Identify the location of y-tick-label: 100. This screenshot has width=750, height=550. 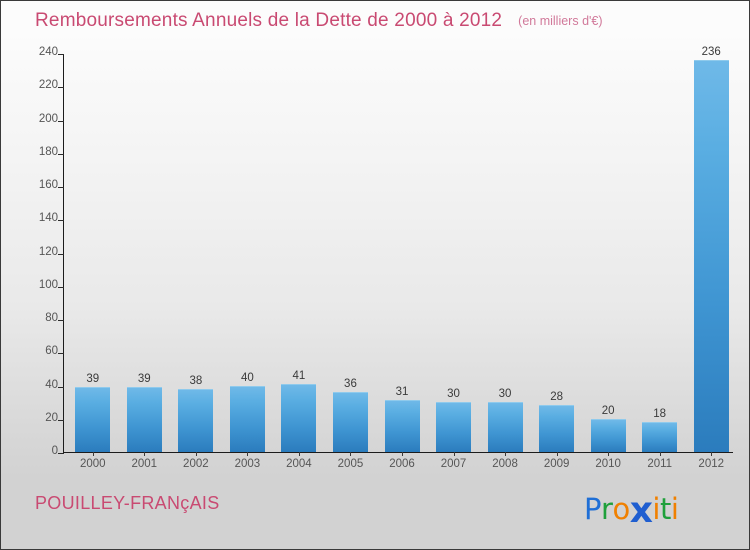
(48, 284).